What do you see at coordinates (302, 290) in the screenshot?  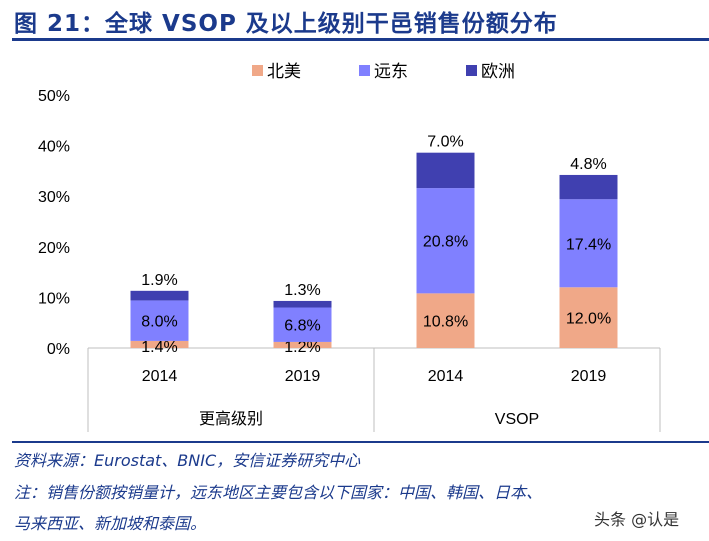 I see `data-label: 1.3%` at bounding box center [302, 290].